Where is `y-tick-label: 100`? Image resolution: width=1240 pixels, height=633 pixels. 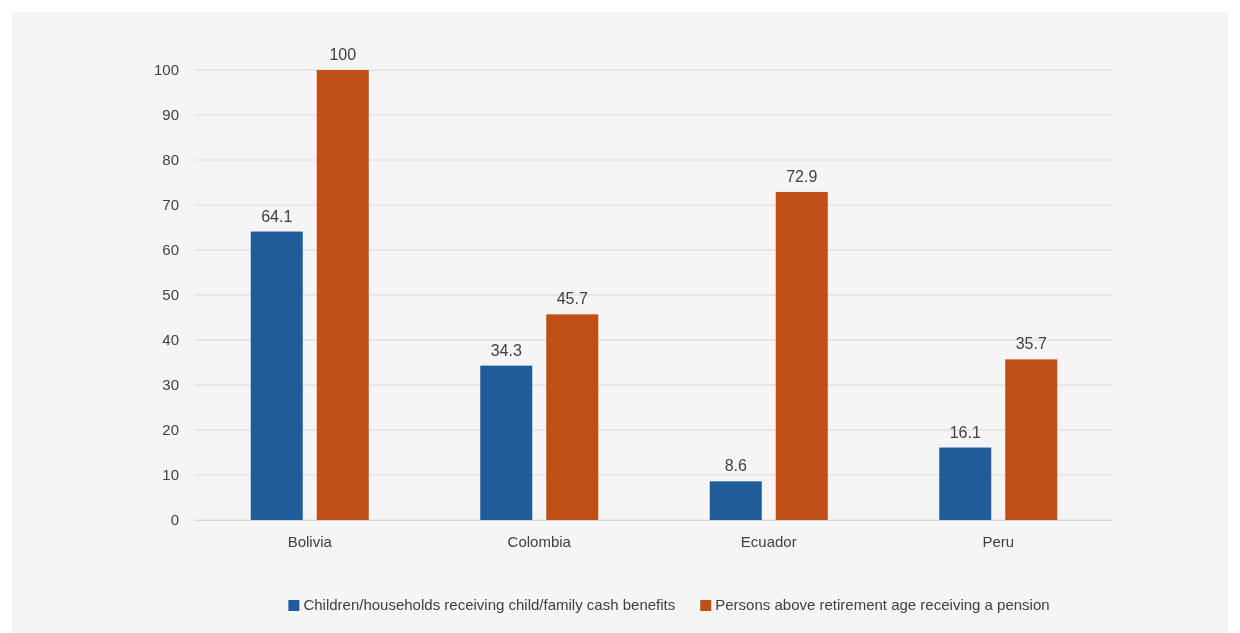
y-tick-label: 100 is located at coordinates (166, 70).